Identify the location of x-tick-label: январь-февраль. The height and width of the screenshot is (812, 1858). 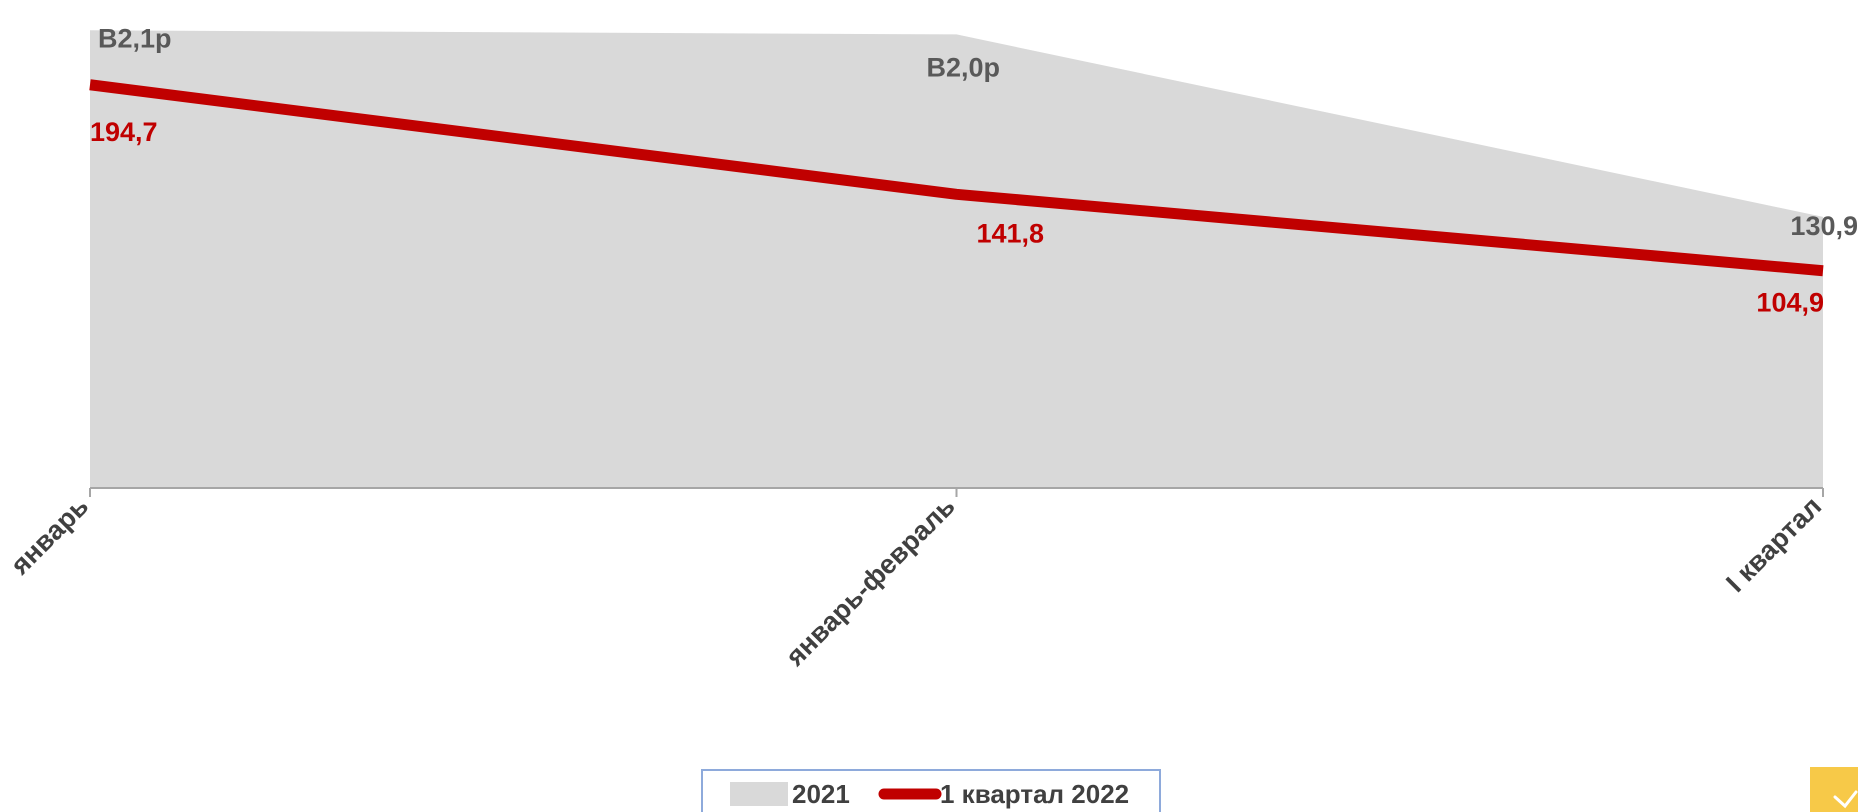
(869, 581).